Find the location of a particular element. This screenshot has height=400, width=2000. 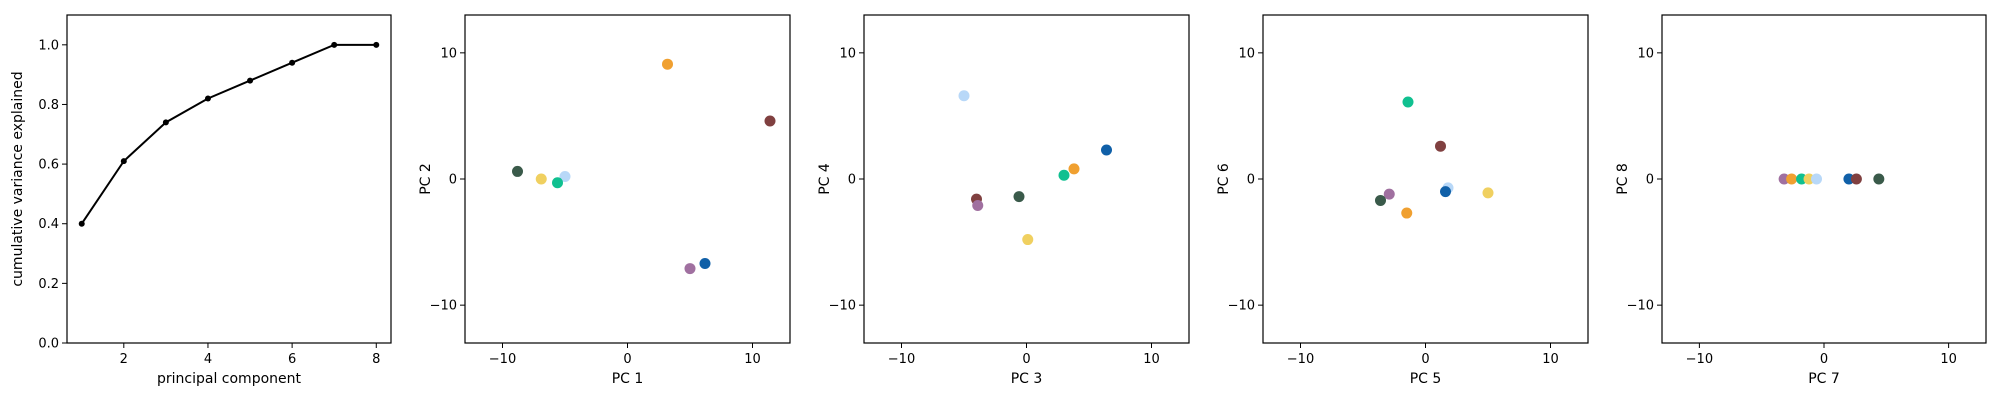

x-axis-label: PC 7 is located at coordinates (1824, 379).